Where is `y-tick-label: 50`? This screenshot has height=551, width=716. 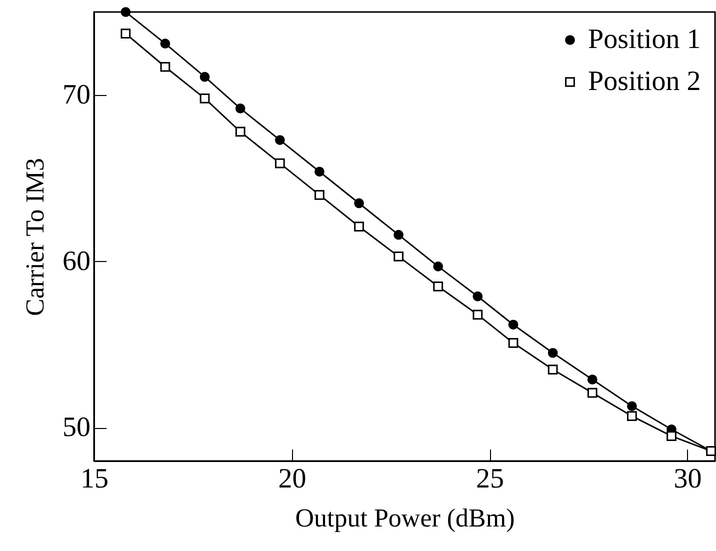
y-tick-label: 50 is located at coordinates (76, 428).